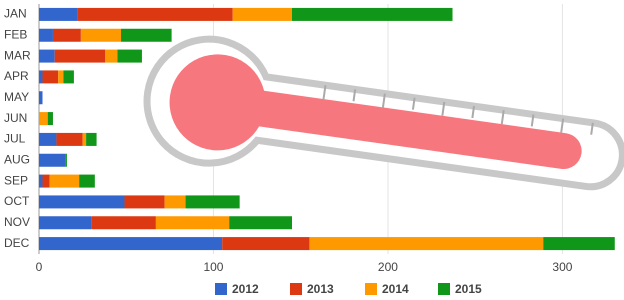 This screenshot has width=624, height=300. What do you see at coordinates (16, 97) in the screenshot?
I see `y-tick-label: MAY` at bounding box center [16, 97].